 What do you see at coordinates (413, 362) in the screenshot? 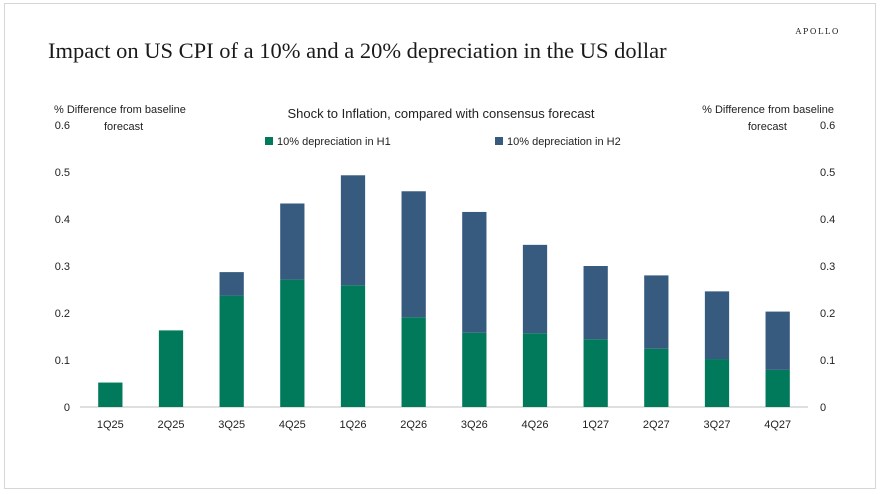
I see `bar-h1-2q26` at bounding box center [413, 362].